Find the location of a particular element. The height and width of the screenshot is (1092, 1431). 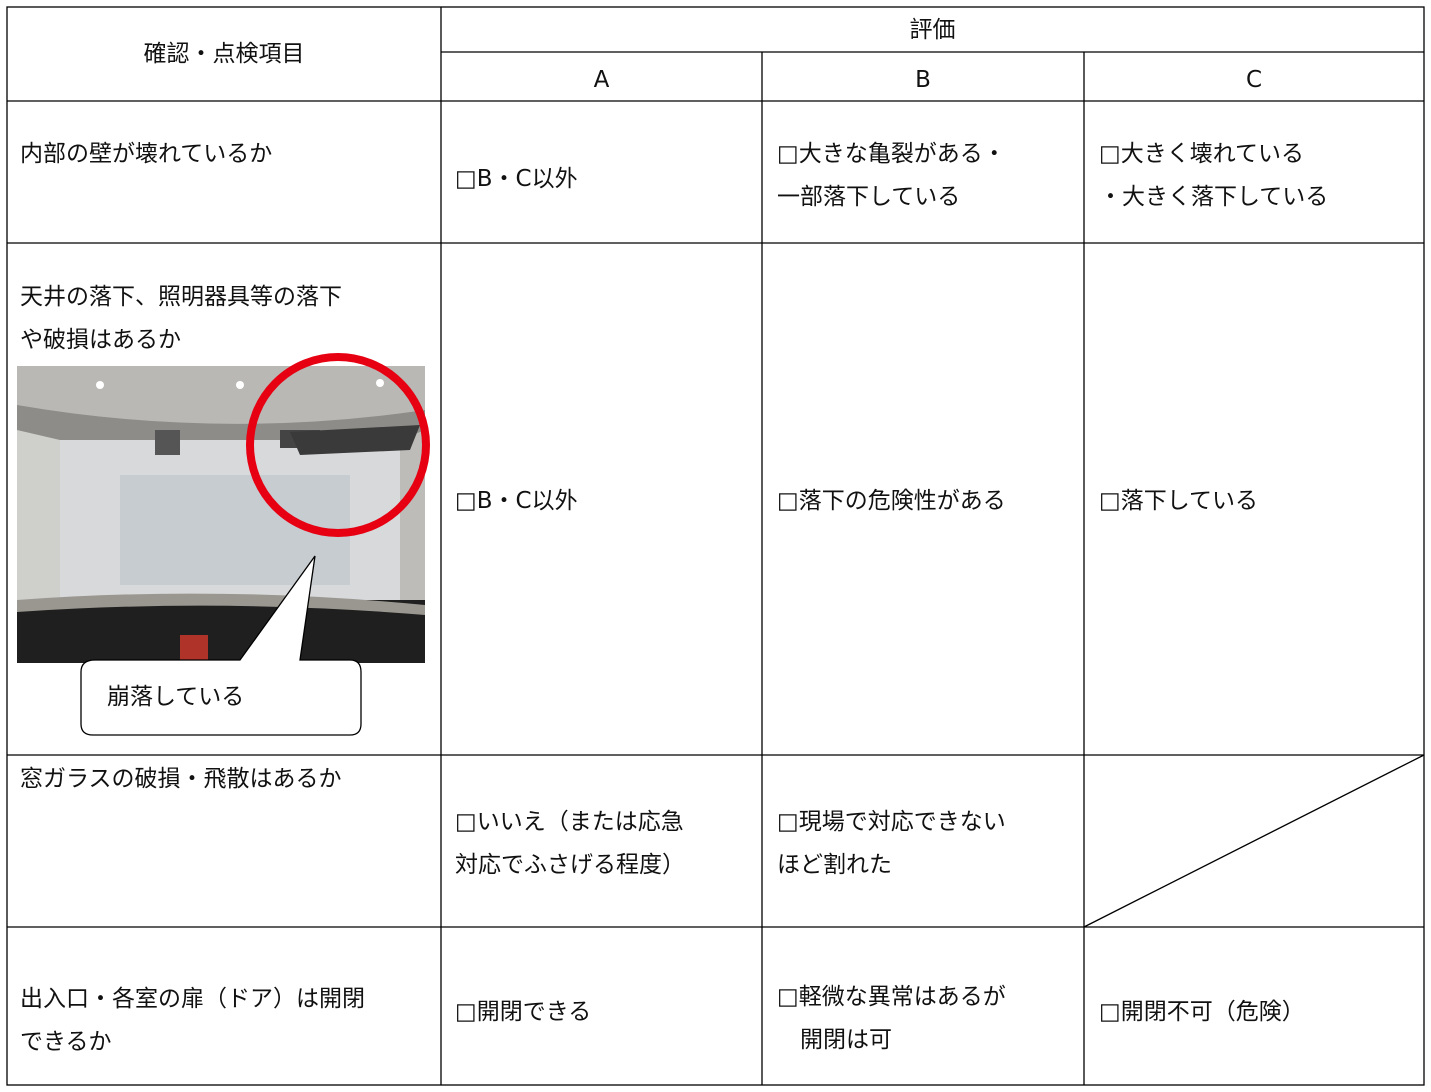

grade-label: C is located at coordinates (1254, 80).